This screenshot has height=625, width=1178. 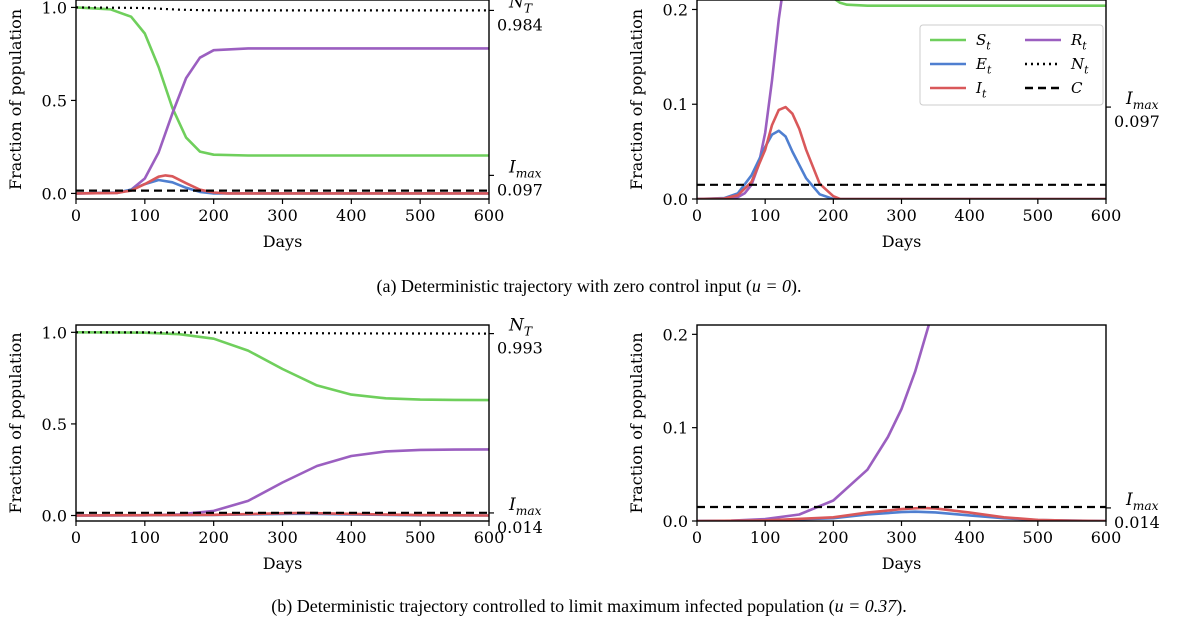 I want to click on b-zoom-ylabel: Fraction of population, so click(x=636, y=422).